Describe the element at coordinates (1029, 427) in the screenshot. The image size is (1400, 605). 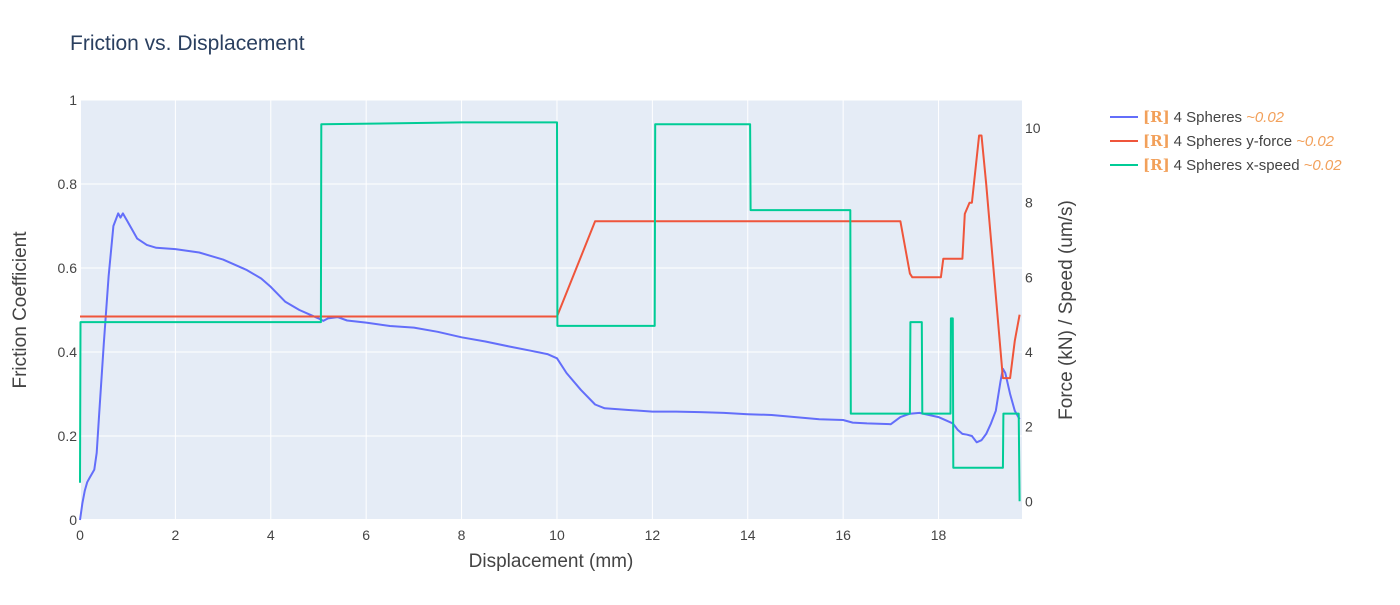
I see `y-right-tick-label: 2` at that location.